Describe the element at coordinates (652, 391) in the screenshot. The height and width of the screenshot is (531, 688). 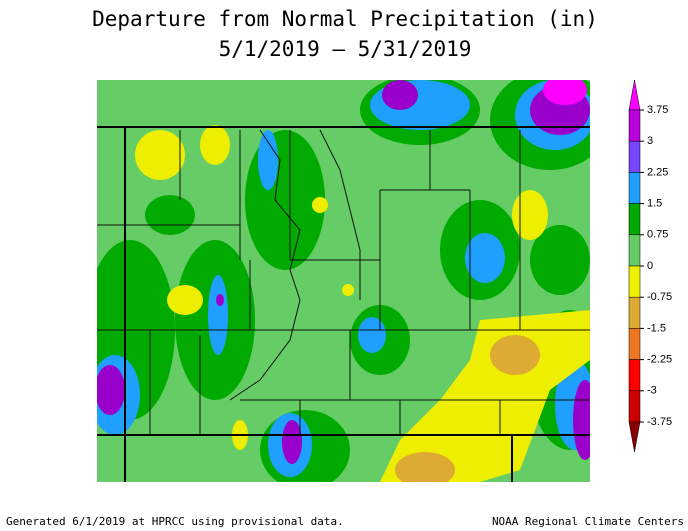
I see `legend-label: -3` at that location.